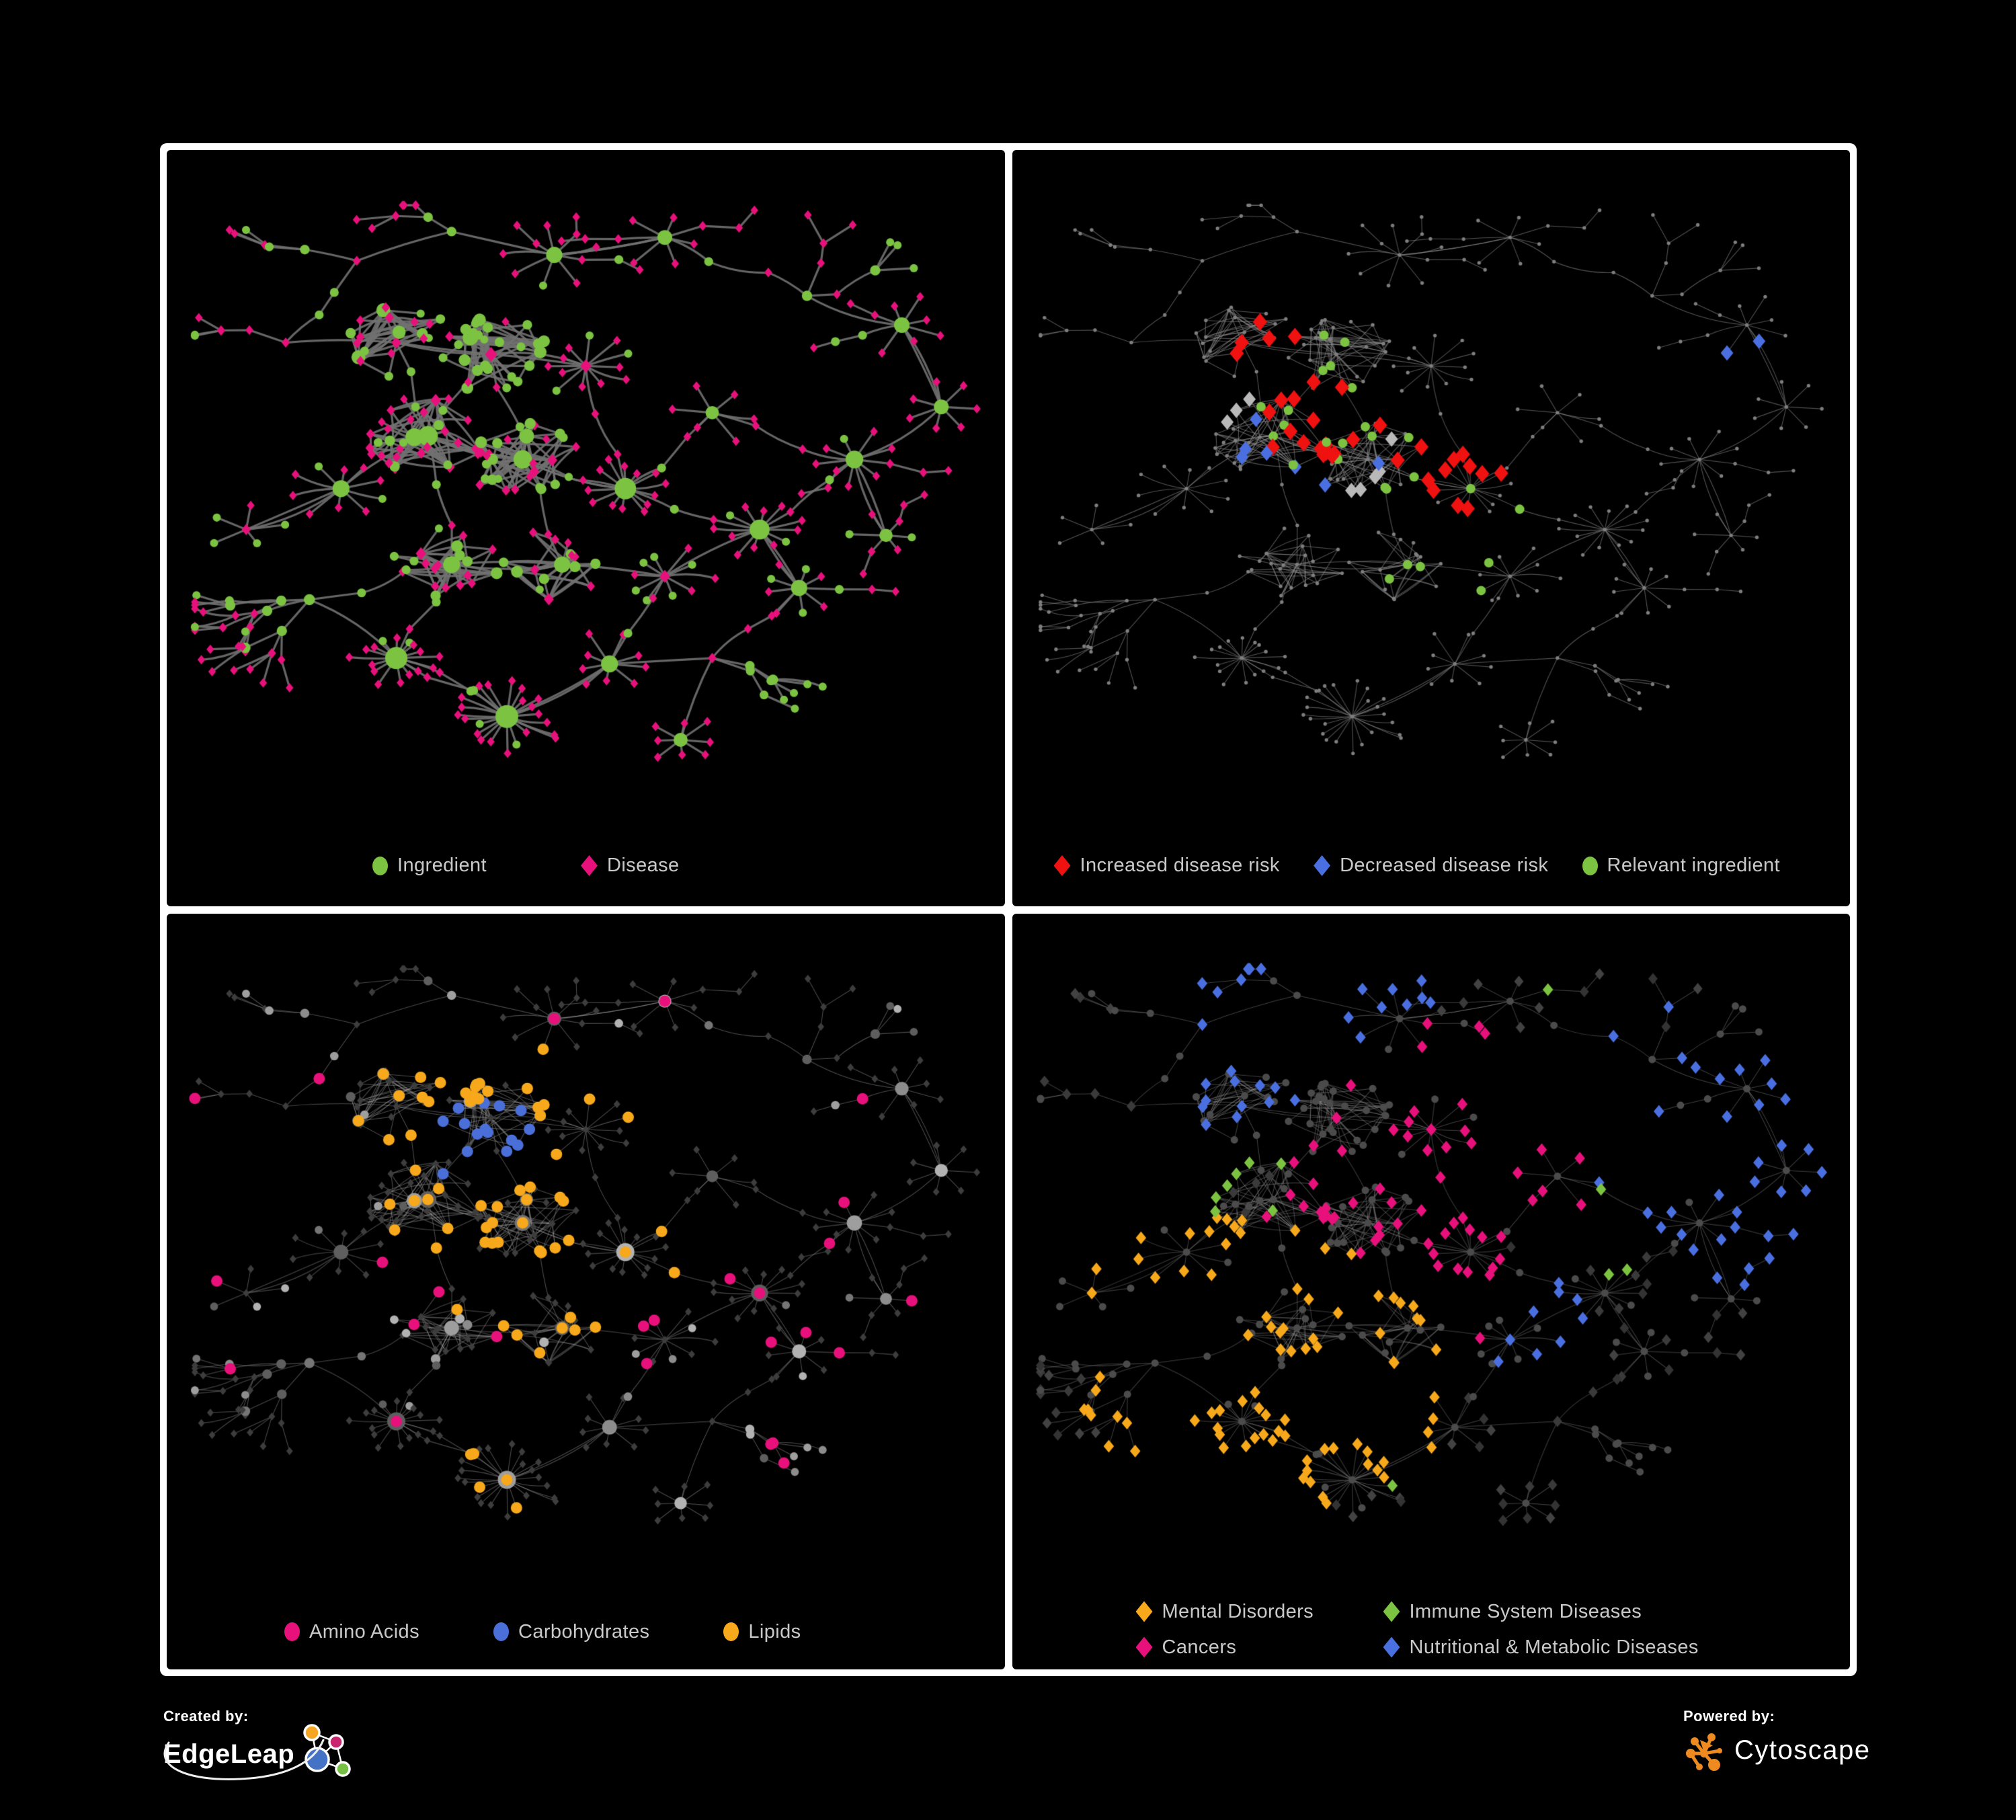 The height and width of the screenshot is (1820, 2016). Describe the element at coordinates (229, 1754) in the screenshot. I see `edgeleap-wordmark: EdgeLeap` at that location.